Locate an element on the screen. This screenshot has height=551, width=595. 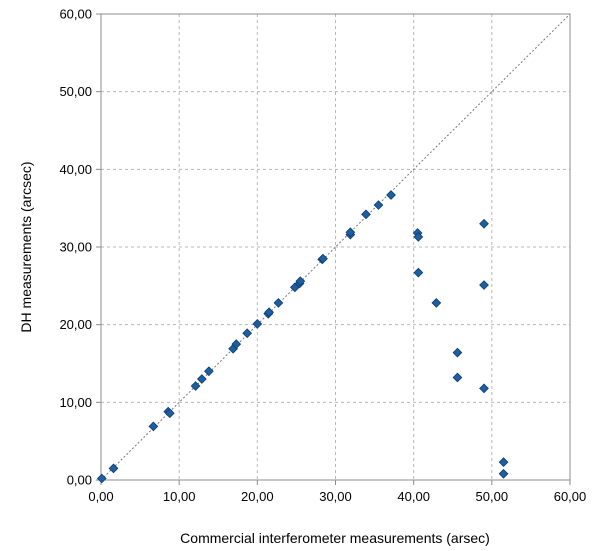
x-axis-ticks: 0,00 10,00 20,00 30,00 40,00 50,00 60,00 is located at coordinates (337, 492).